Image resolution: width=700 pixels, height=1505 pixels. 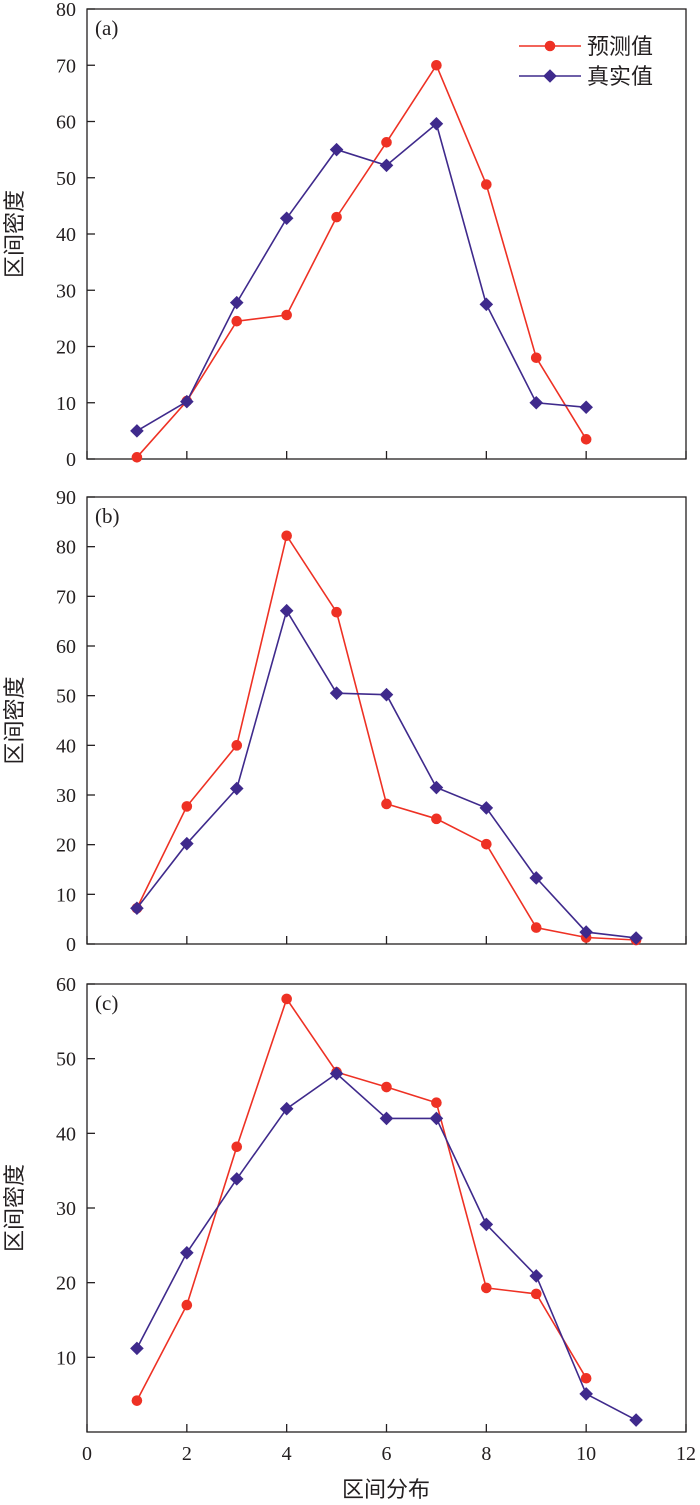 I want to click on actual-series, so click(x=361, y=277).